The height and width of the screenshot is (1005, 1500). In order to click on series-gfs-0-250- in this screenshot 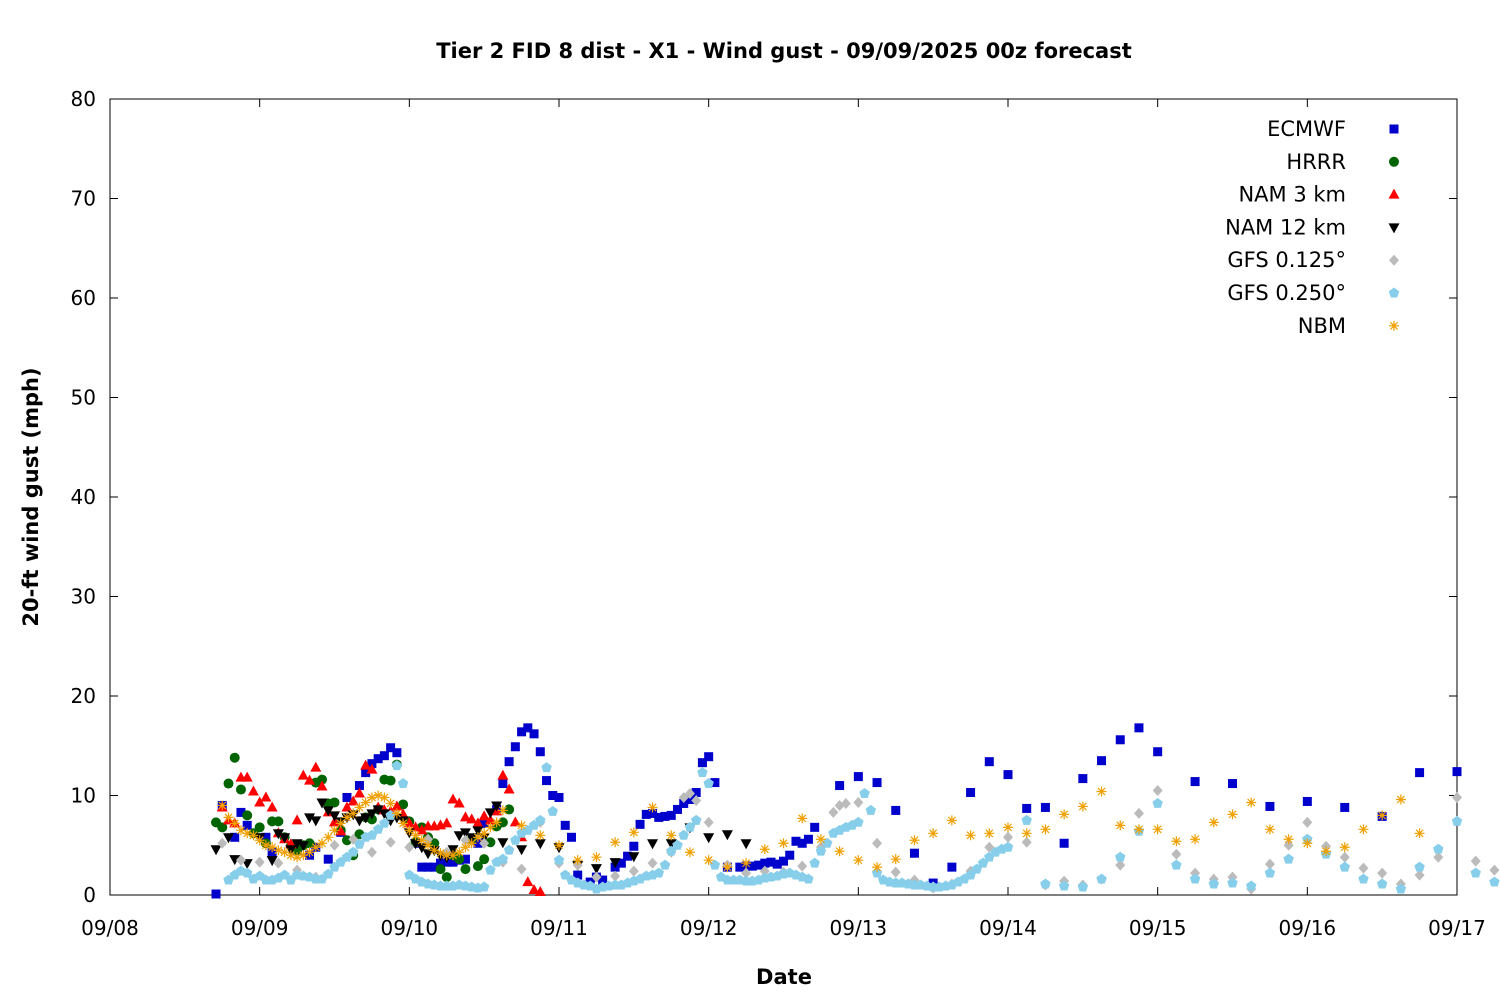, I will do `click(861, 827)`.